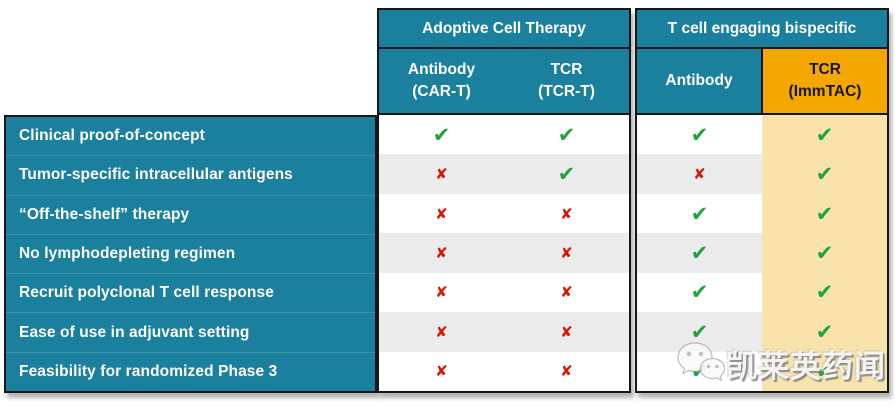 The image size is (895, 406). Describe the element at coordinates (762, 29) in the screenshot. I see `group-header: T cell engaging bispecific` at that location.